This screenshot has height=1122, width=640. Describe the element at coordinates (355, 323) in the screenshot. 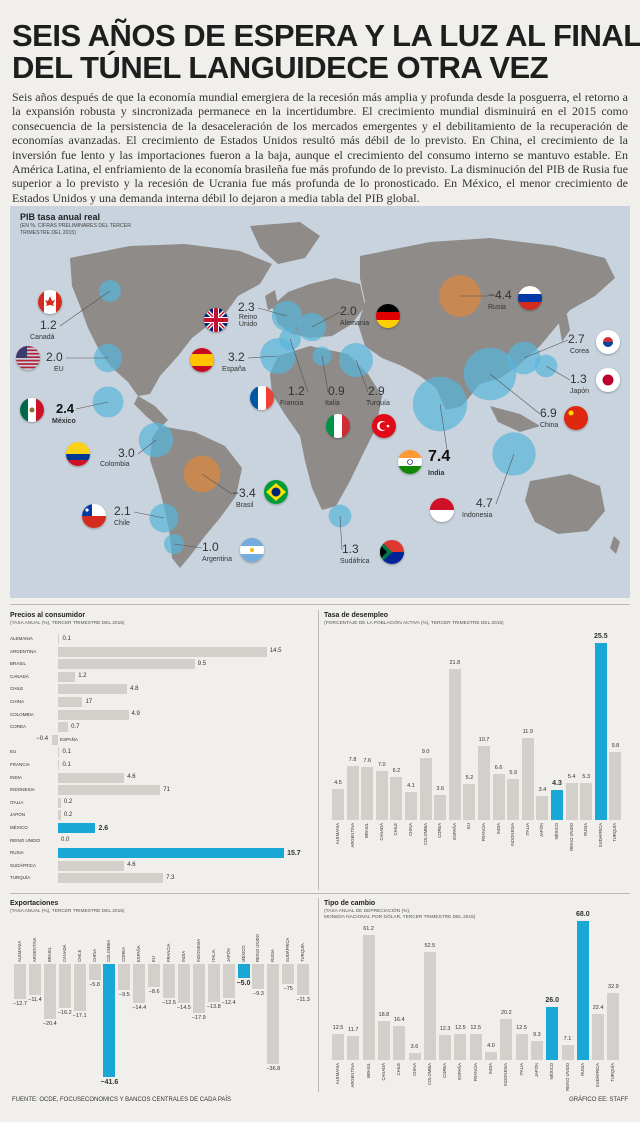

I see `country-name-alemania: Alemania` at that location.